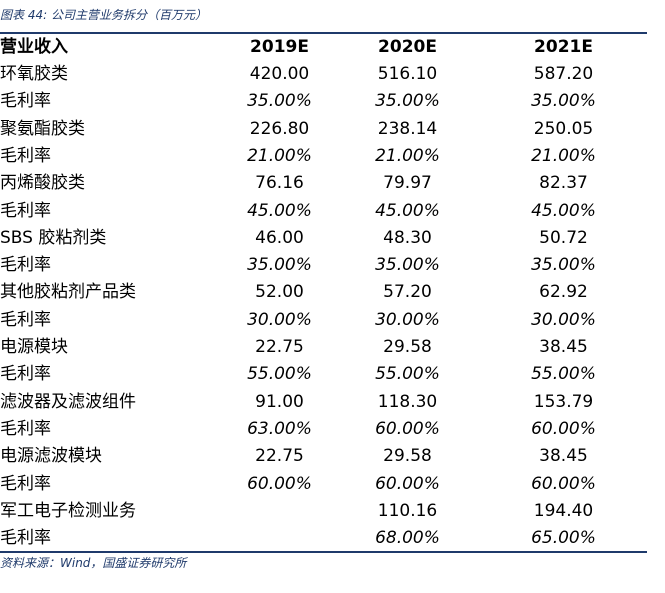  What do you see at coordinates (563, 47) in the screenshot?
I see `header-year: 2021E` at bounding box center [563, 47].